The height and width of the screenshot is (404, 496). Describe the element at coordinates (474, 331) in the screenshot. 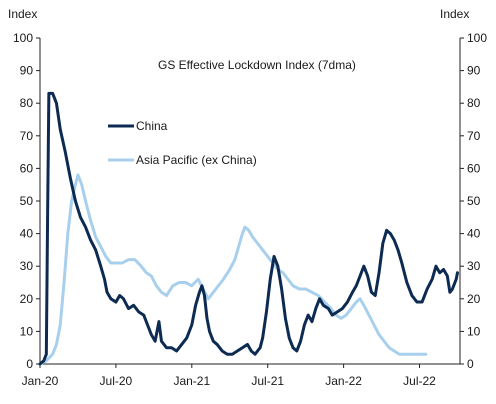

I see `y-tick-label-right: 10` at that location.